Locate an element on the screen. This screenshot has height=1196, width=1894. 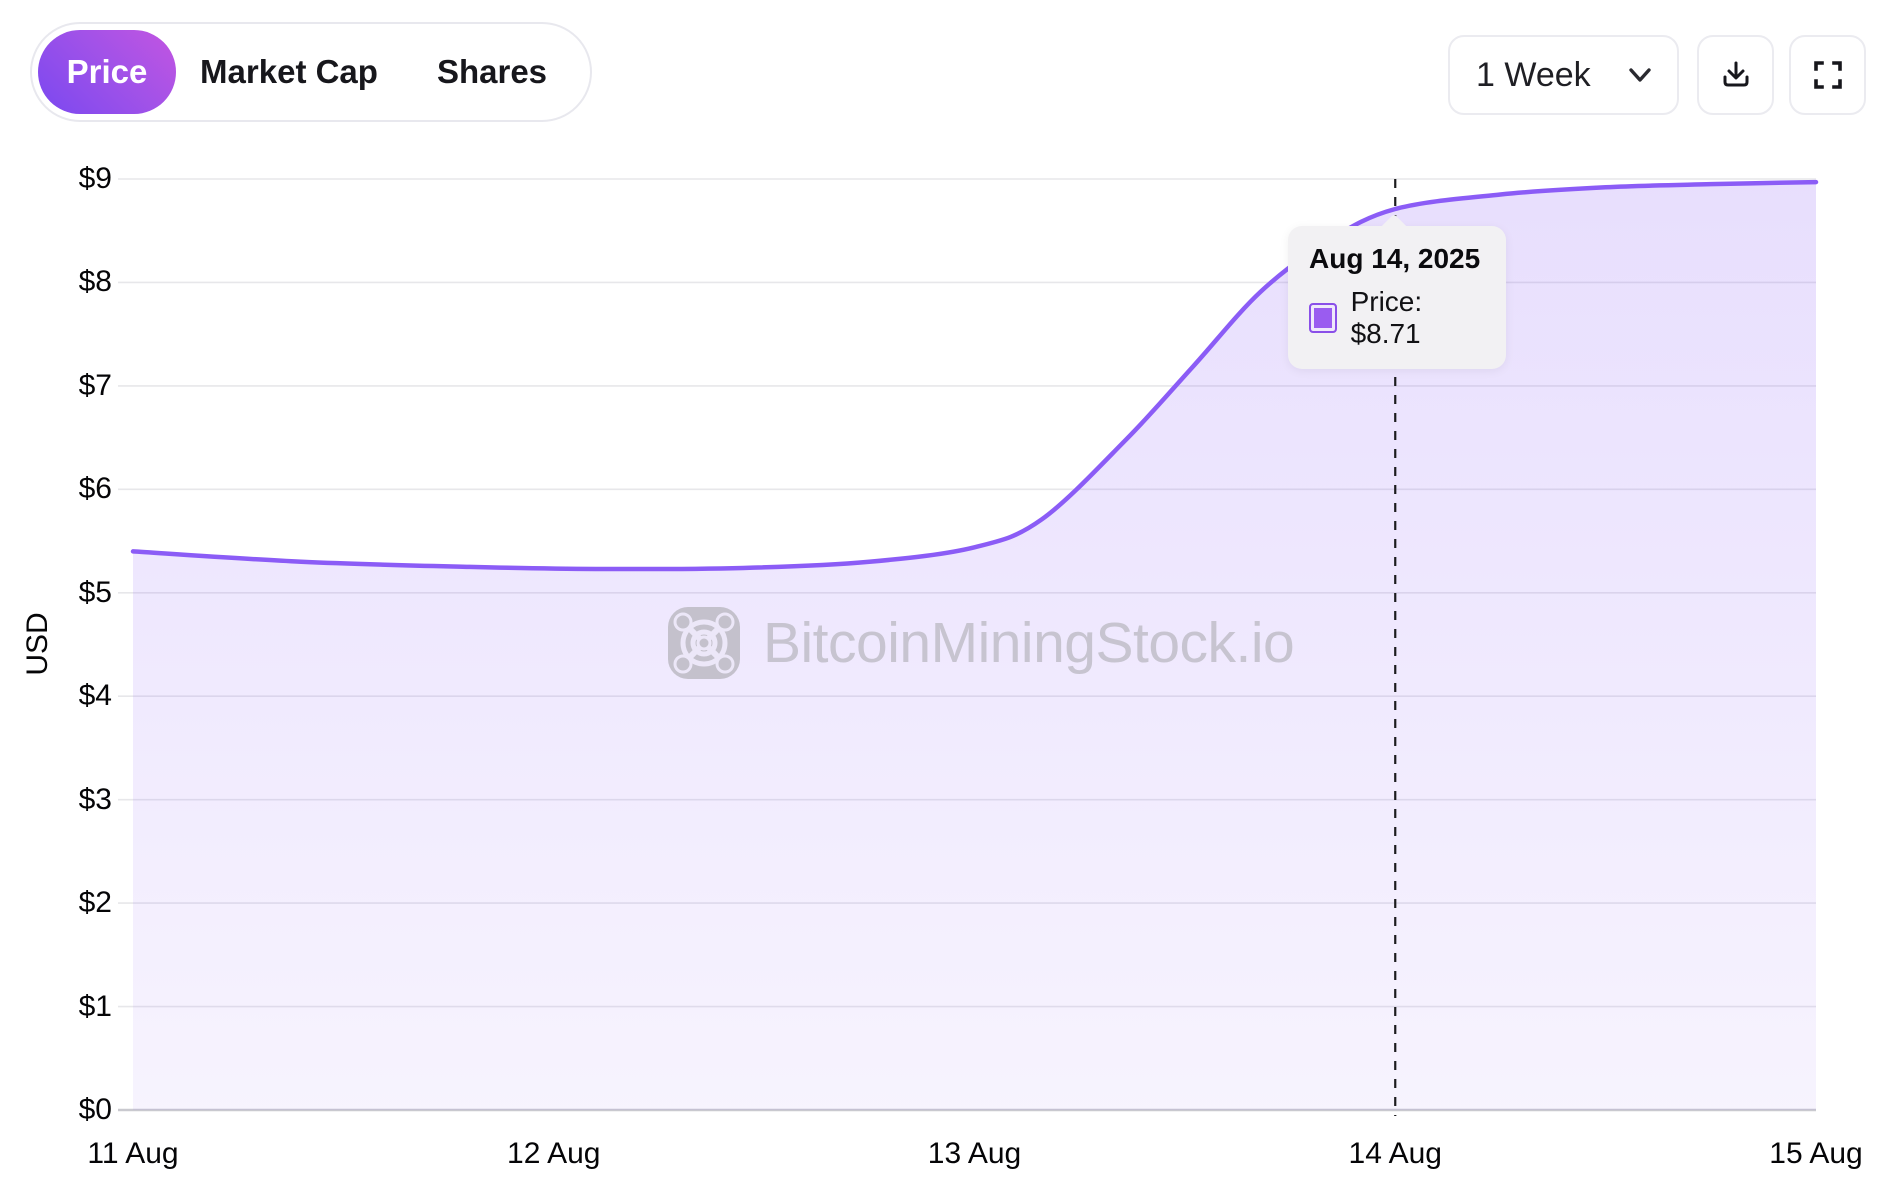
tooltip-date: Aug 14, 2025 is located at coordinates (1395, 258).